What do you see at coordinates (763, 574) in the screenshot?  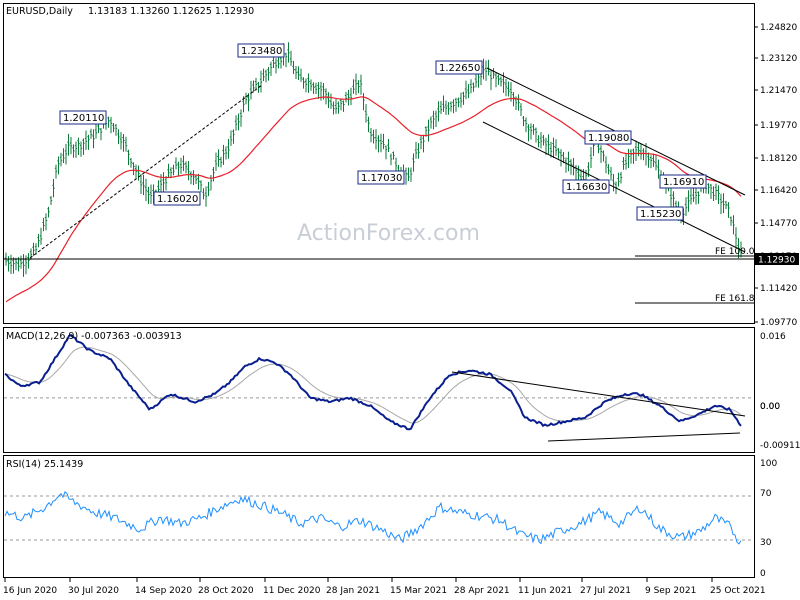 I see `rsi-tick-0: 0` at bounding box center [763, 574].